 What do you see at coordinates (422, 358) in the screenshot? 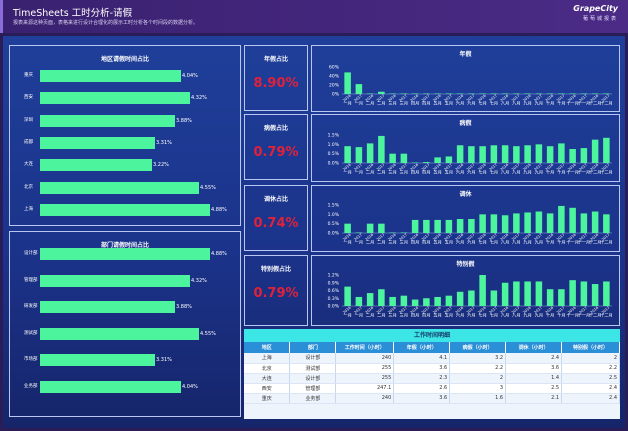
I see `table-cell: 4.1` at bounding box center [422, 358].